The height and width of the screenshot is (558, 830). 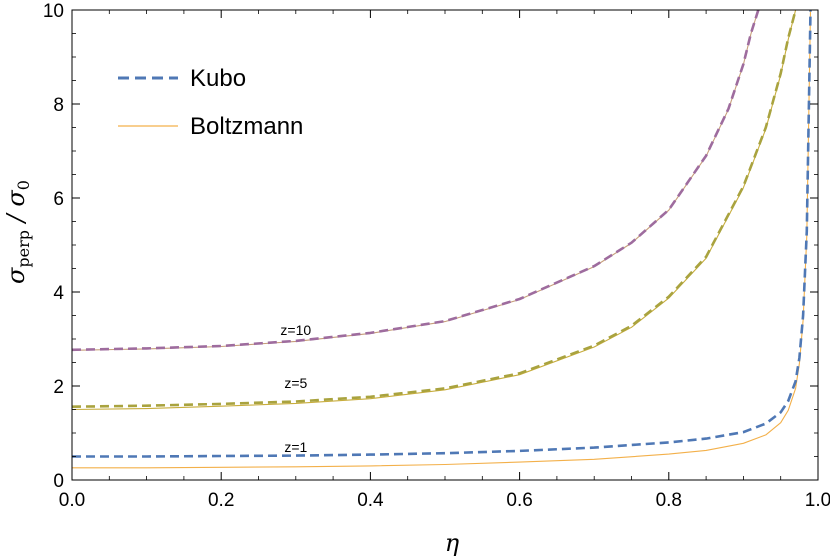 I want to click on y-axis-title: σperp / σ0, so click(x=17, y=232).